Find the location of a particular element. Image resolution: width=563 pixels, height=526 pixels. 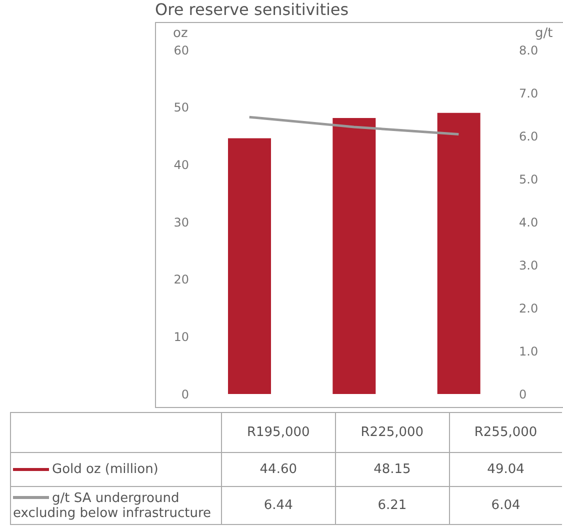

y2-tick-label: 6.0 is located at coordinates (528, 136).